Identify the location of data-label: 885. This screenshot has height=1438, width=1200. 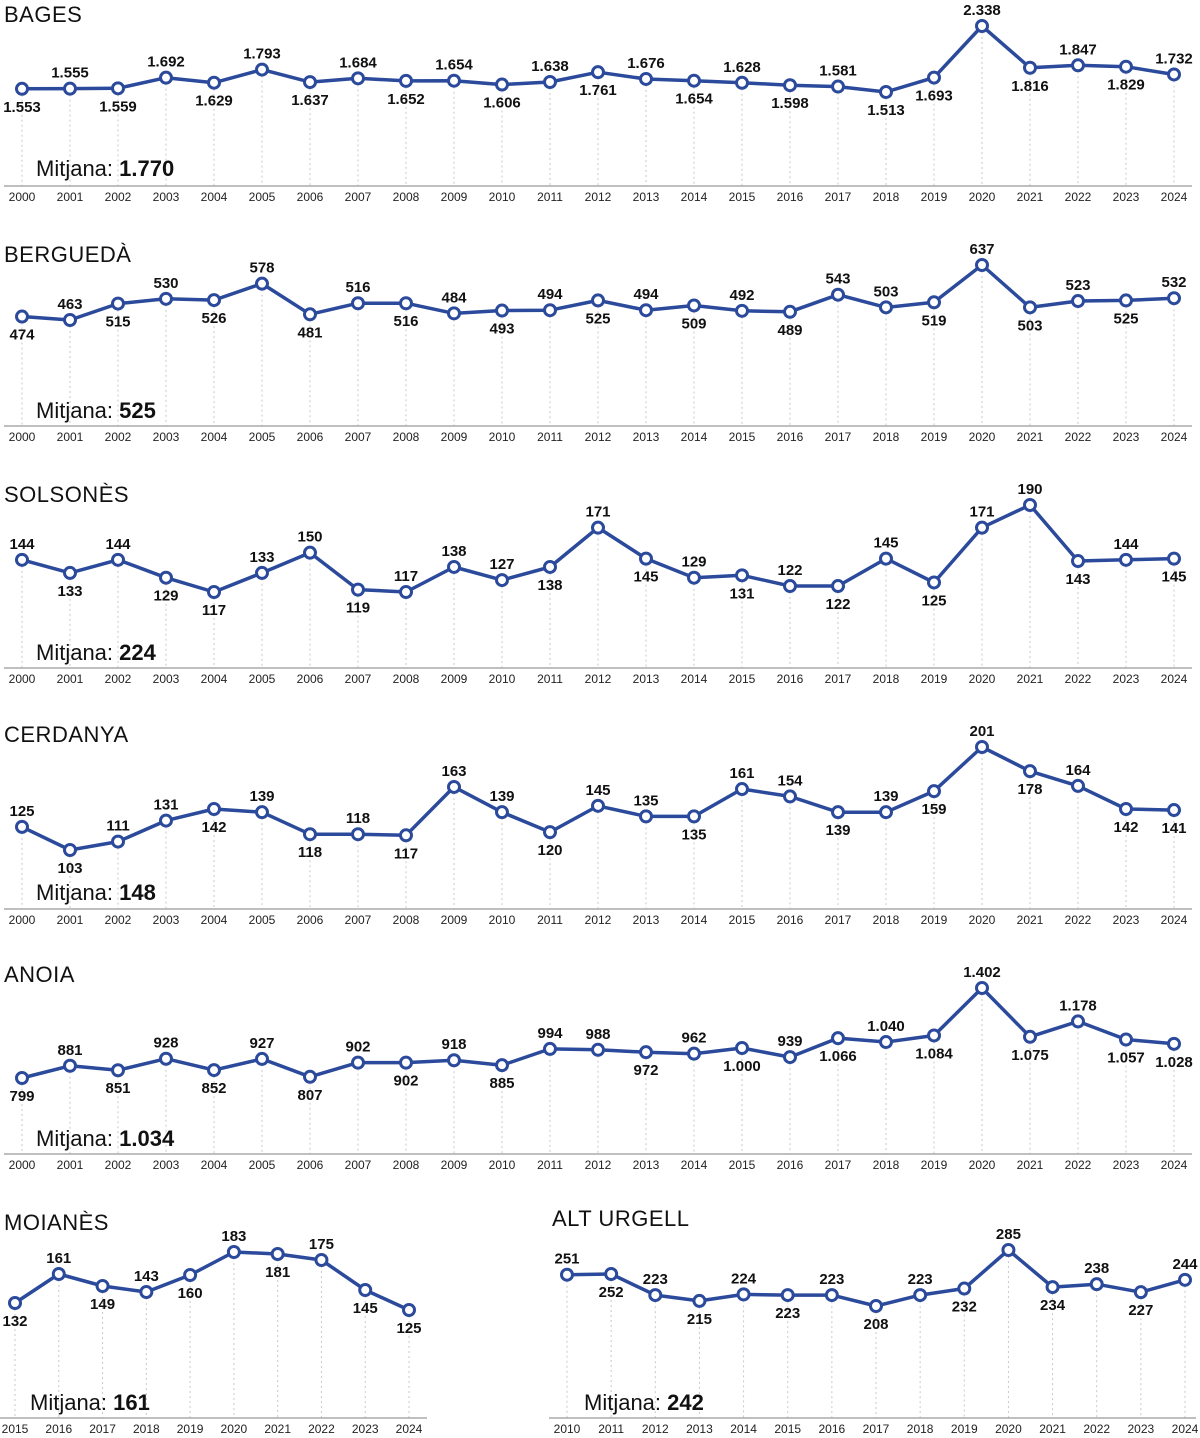
(501, 1083).